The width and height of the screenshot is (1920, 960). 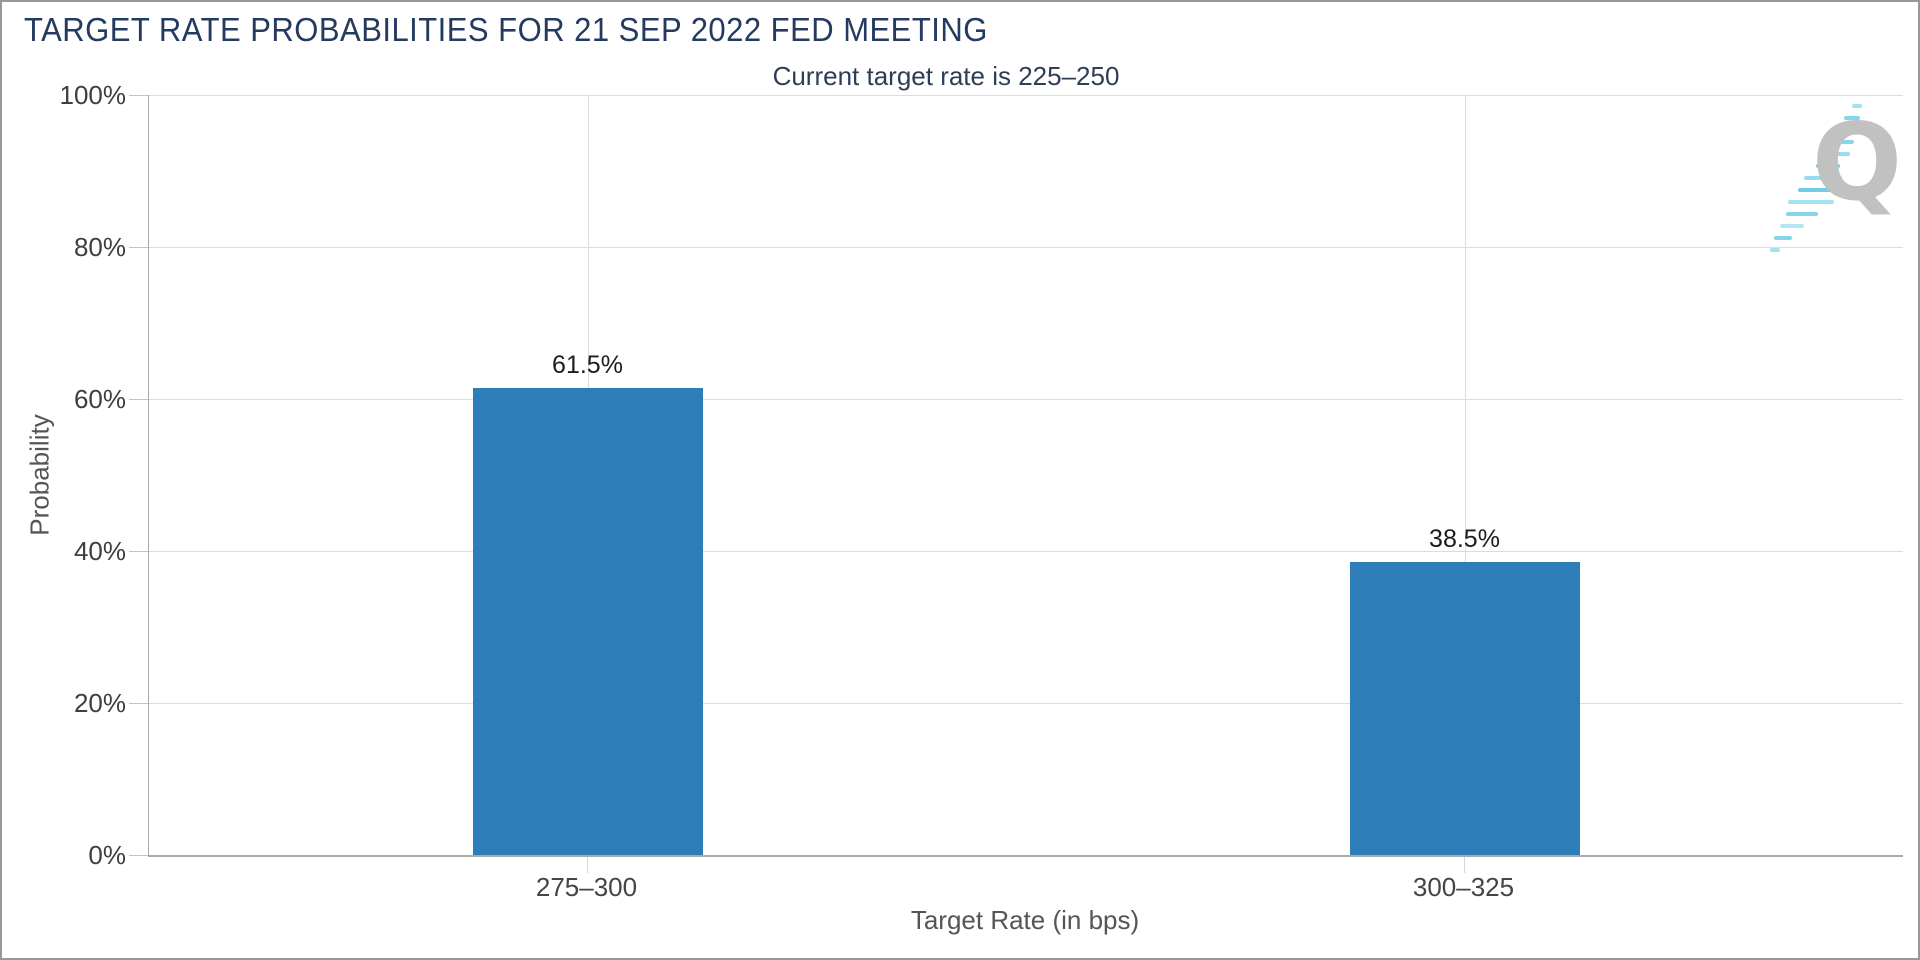 I want to click on chart-subtitle: Current target rate is 225–250, so click(x=946, y=76).